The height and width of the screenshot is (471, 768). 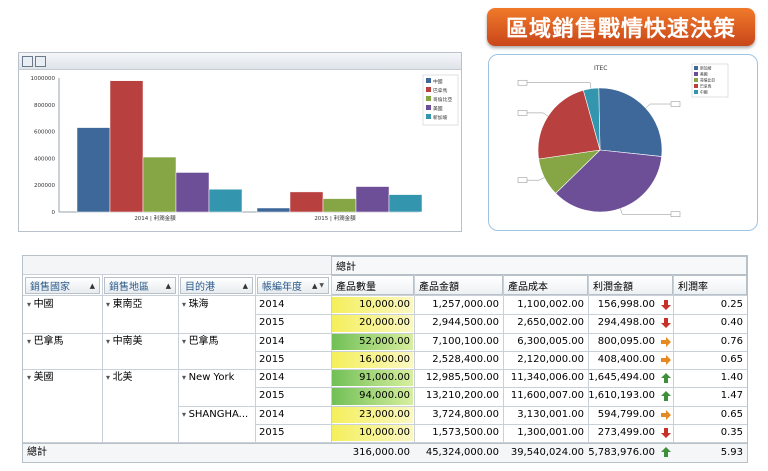 What do you see at coordinates (272, 323) in the screenshot?
I see `year-cell: 2015` at bounding box center [272, 323].